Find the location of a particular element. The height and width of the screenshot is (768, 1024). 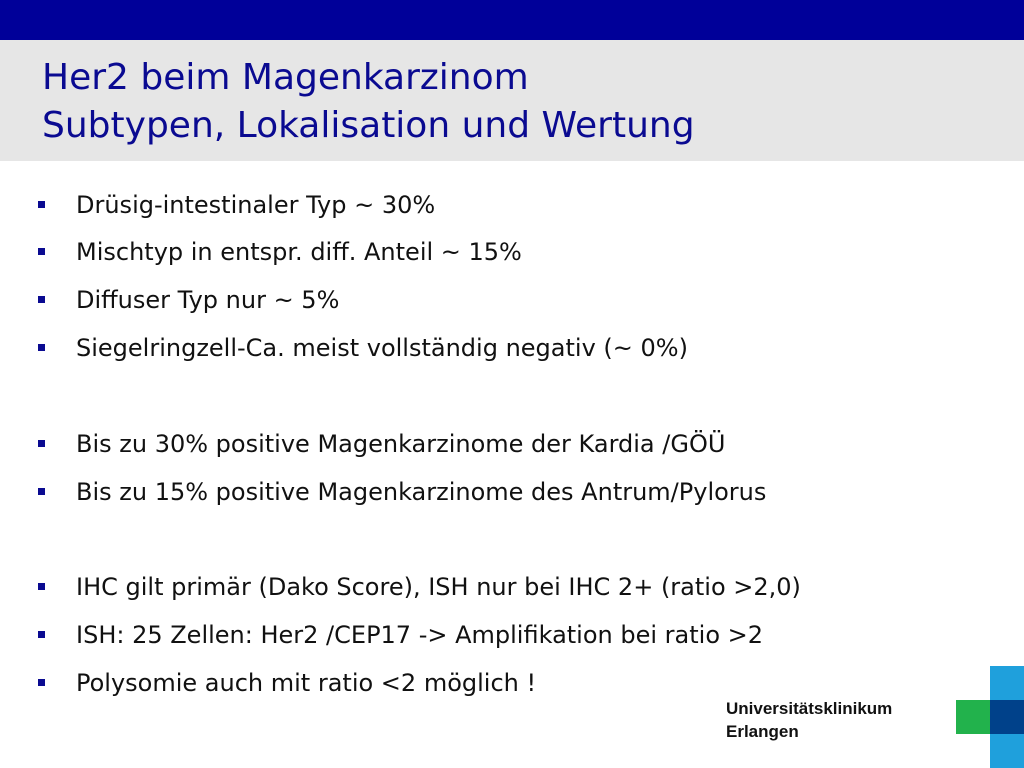

slide-title-line-2: Subtypen, Lokalisation und Wertung is located at coordinates (368, 125).